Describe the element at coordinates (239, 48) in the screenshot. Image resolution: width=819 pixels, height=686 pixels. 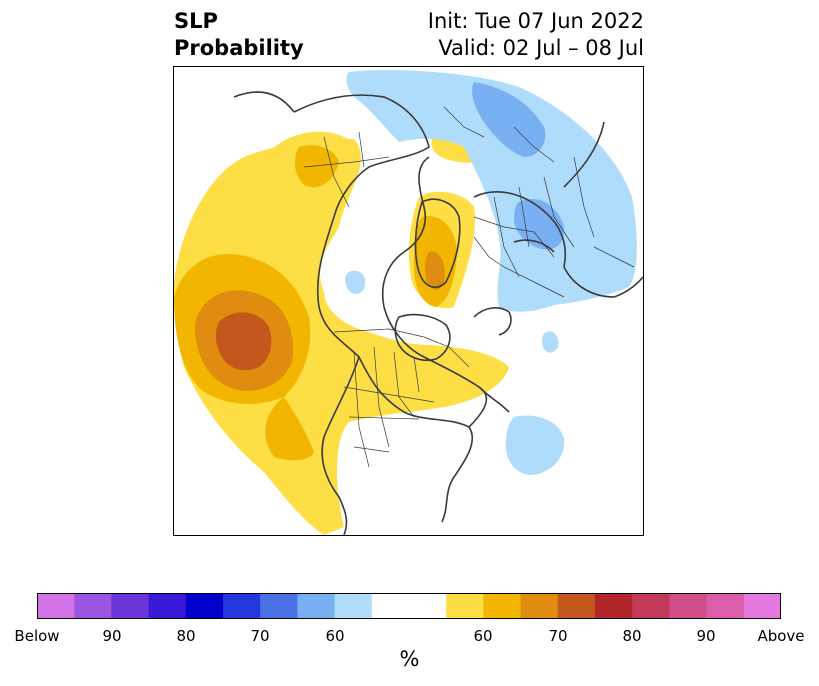
I see `title-type: Probability` at that location.